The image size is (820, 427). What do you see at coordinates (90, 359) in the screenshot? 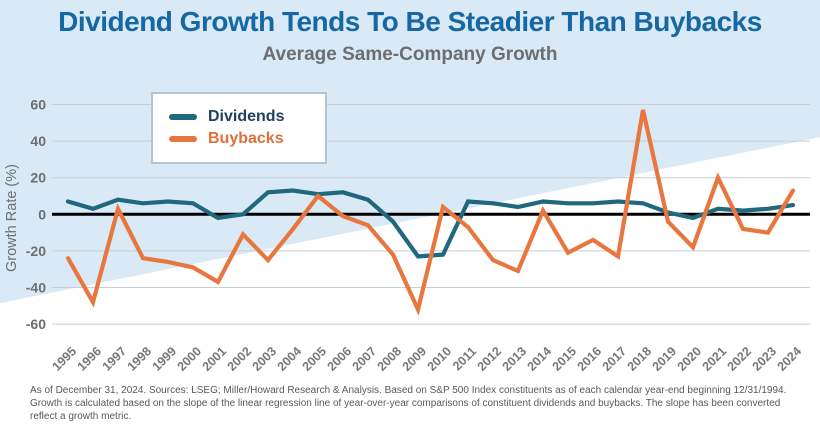
I see `x-tick-label: 1996` at bounding box center [90, 359].